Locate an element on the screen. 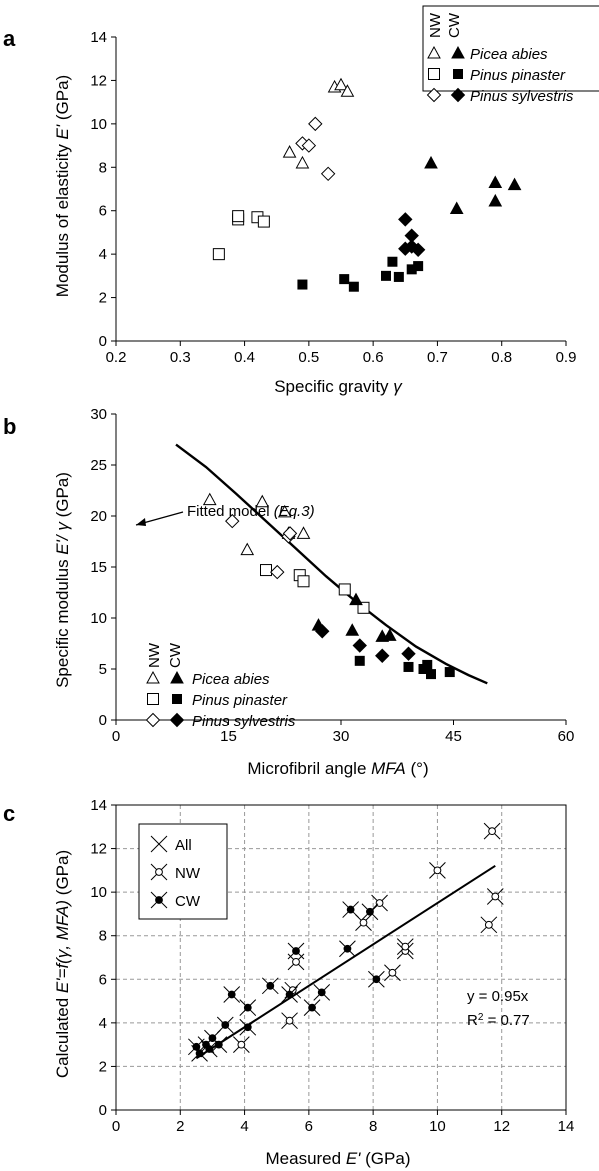 This screenshot has width=599, height=1171. panel-c-ylabel: Calculated E'=f(γ, MFA) (GPa) is located at coordinates (62, 964).